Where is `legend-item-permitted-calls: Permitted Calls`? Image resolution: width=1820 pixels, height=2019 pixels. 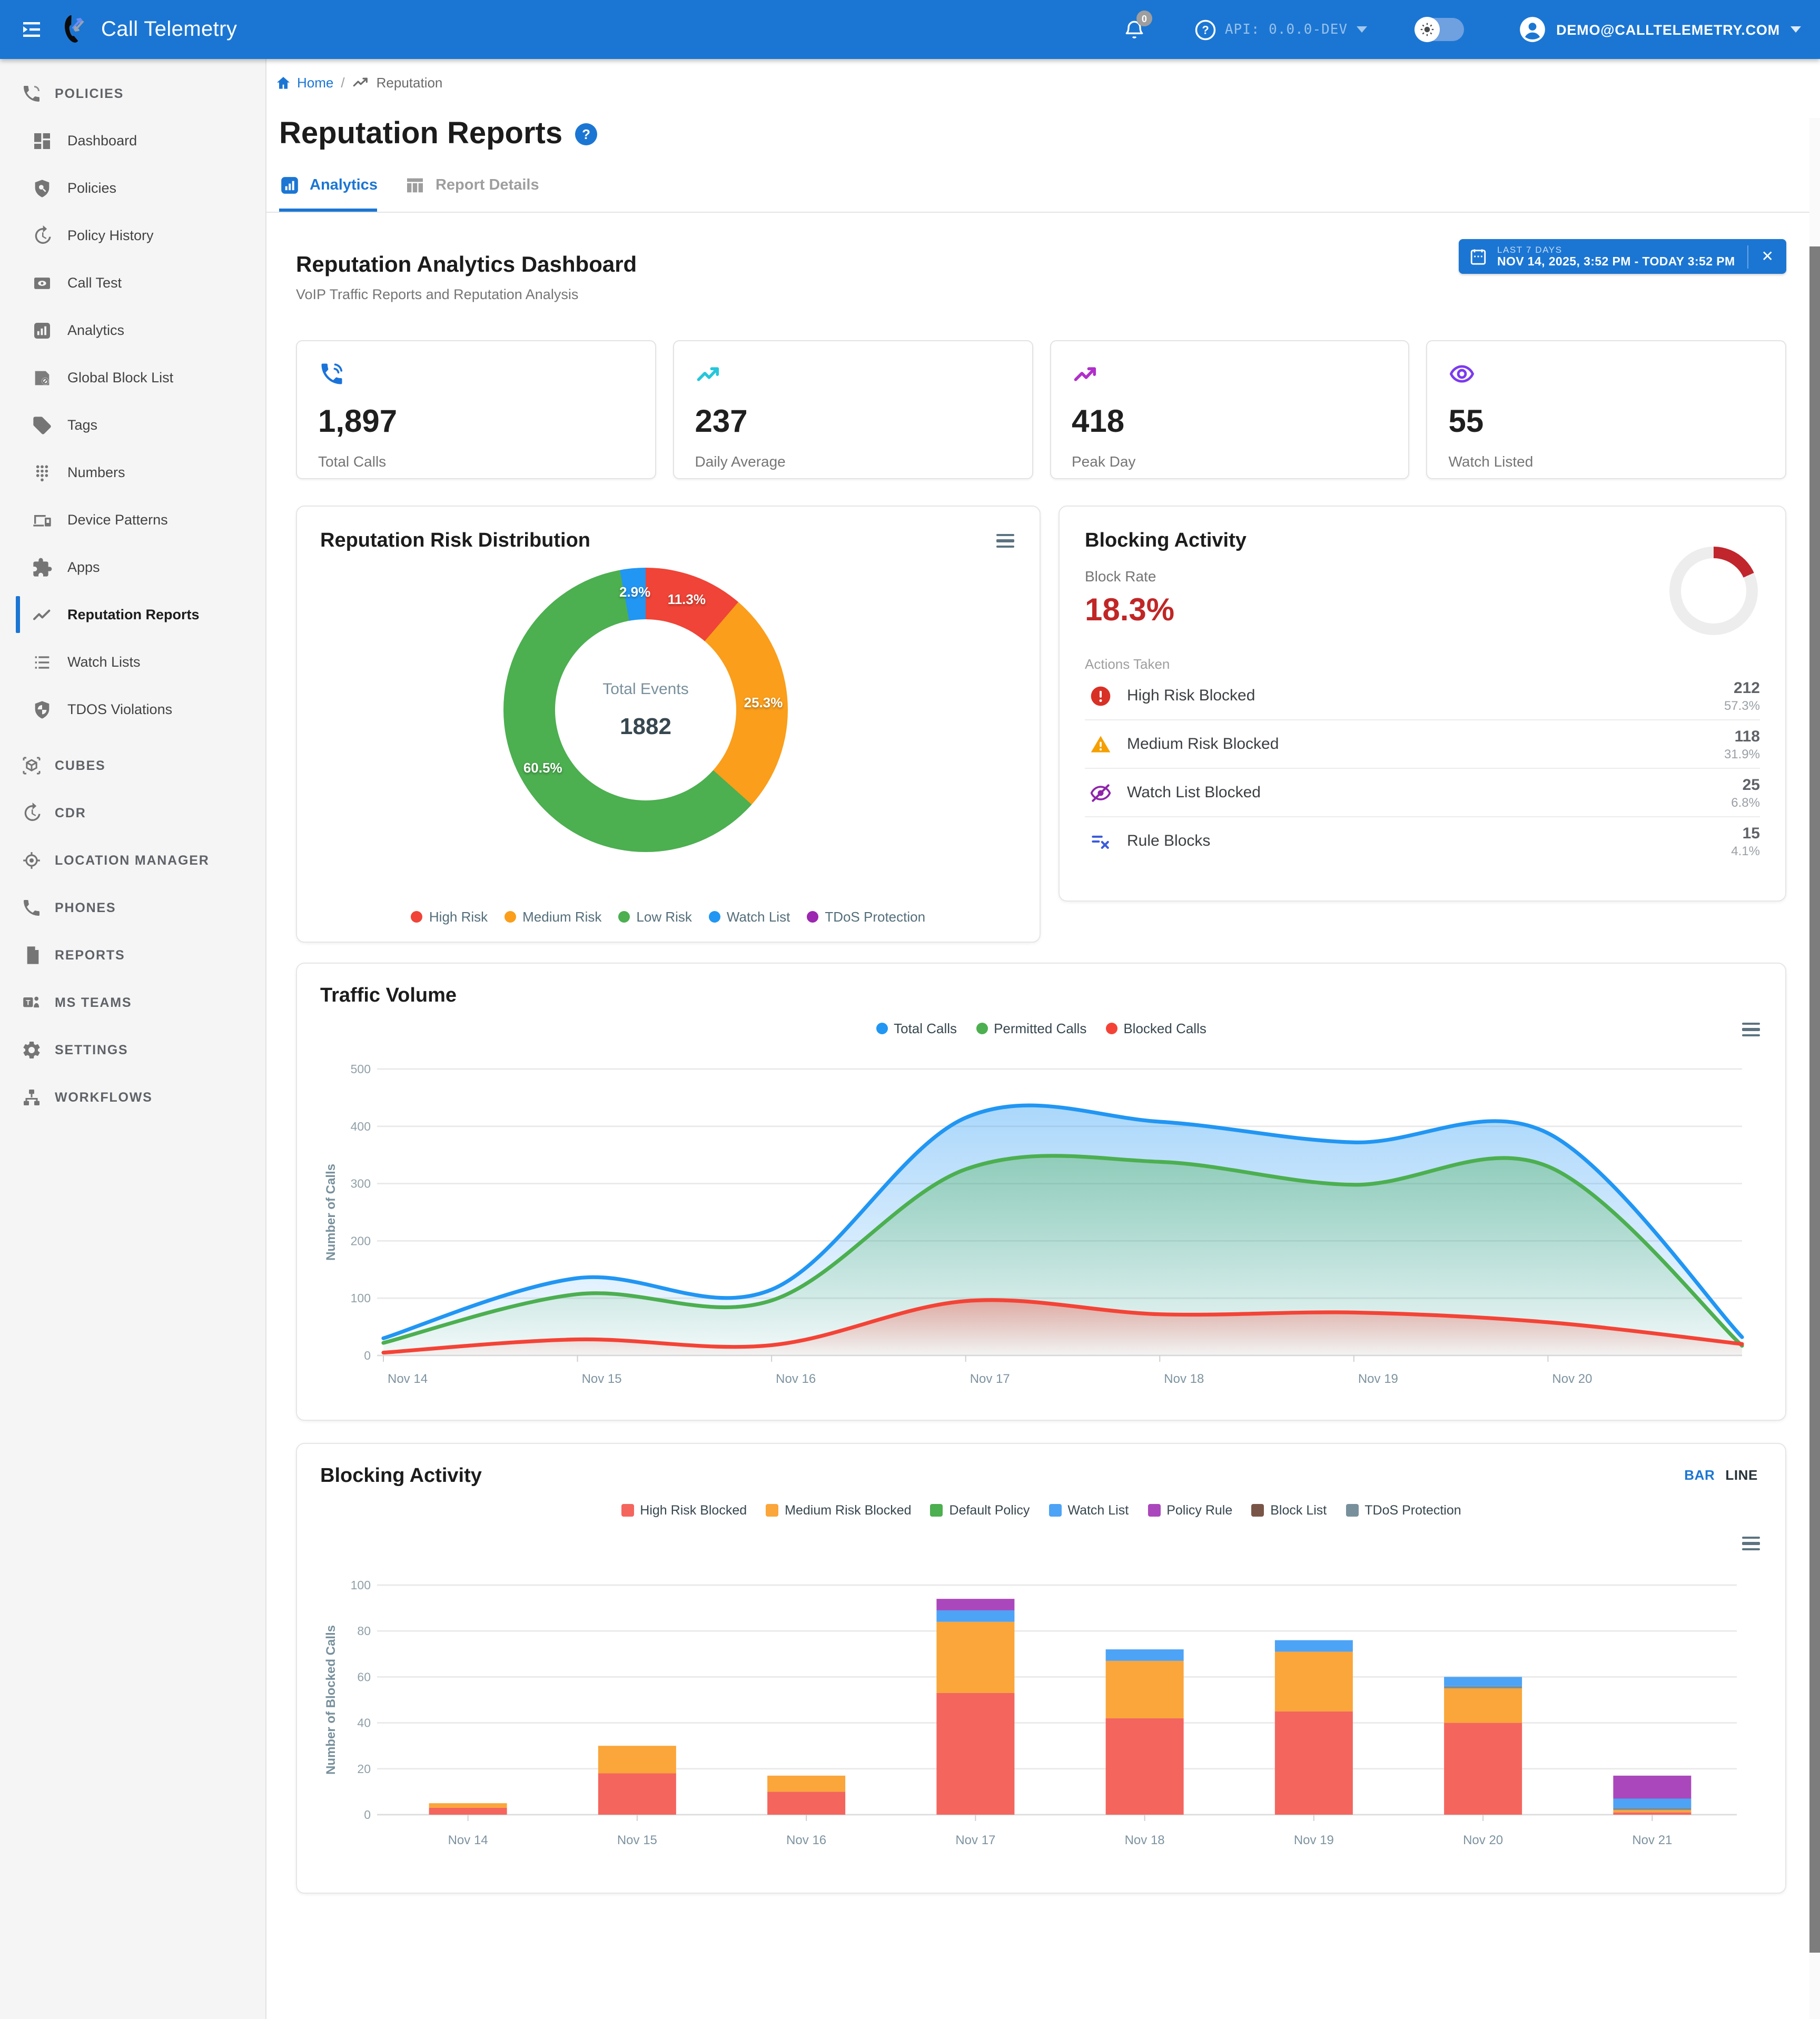 legend-item-permitted-calls: Permitted Calls is located at coordinates (1031, 1028).